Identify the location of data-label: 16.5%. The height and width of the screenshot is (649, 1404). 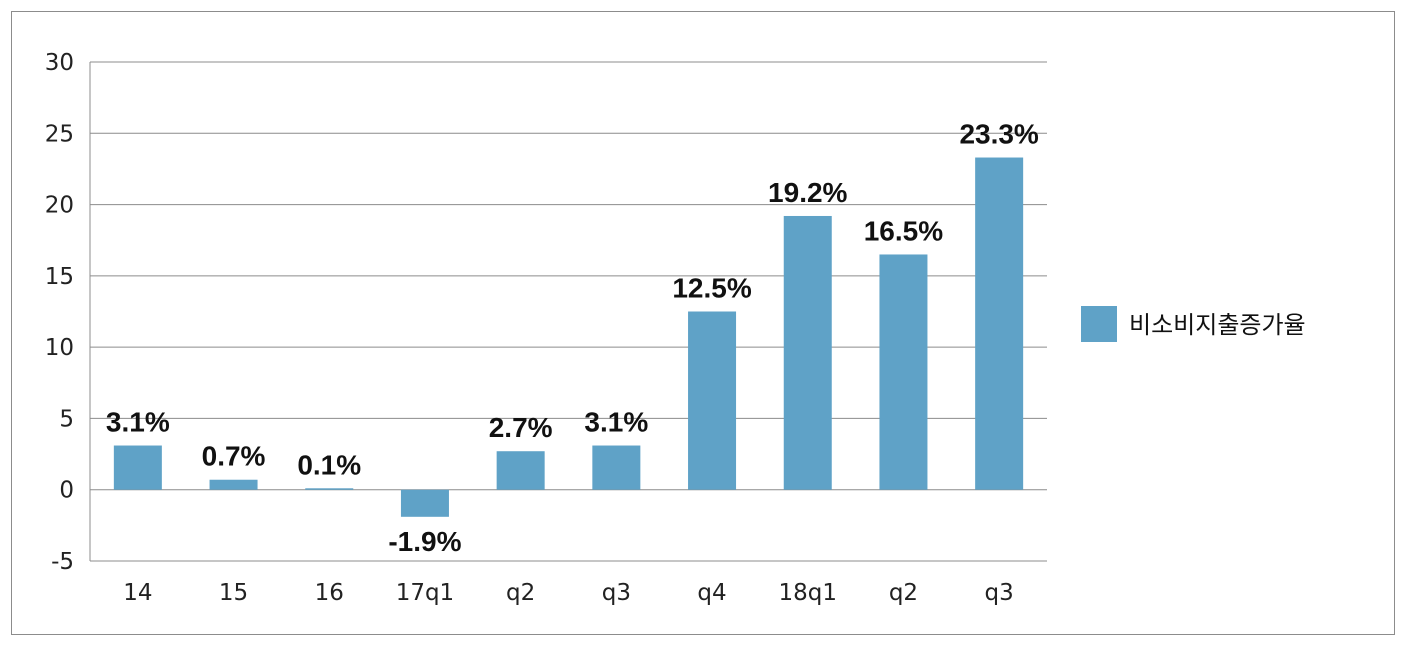
(903, 230).